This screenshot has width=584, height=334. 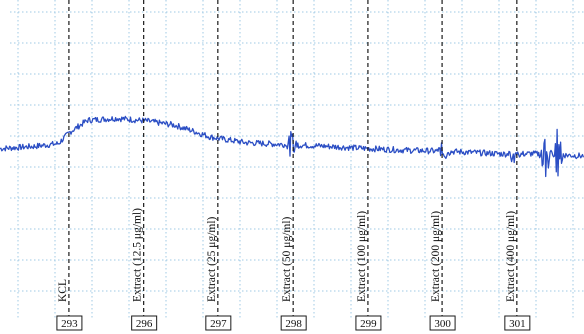 I want to click on event-box-number: 301, so click(x=517, y=324).